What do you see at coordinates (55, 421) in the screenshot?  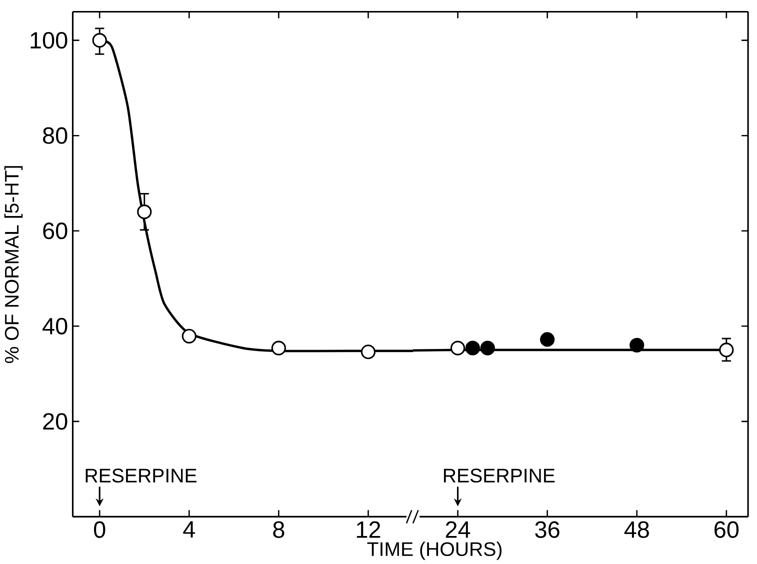 I see `y-tick-label: 20` at bounding box center [55, 421].